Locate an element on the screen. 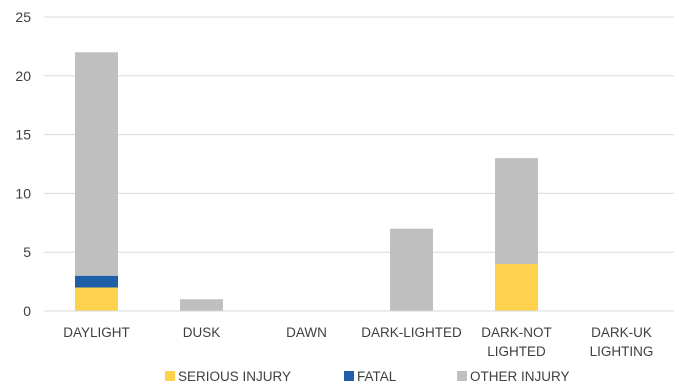  legend-label: SERIOUS INJURY is located at coordinates (234, 376).